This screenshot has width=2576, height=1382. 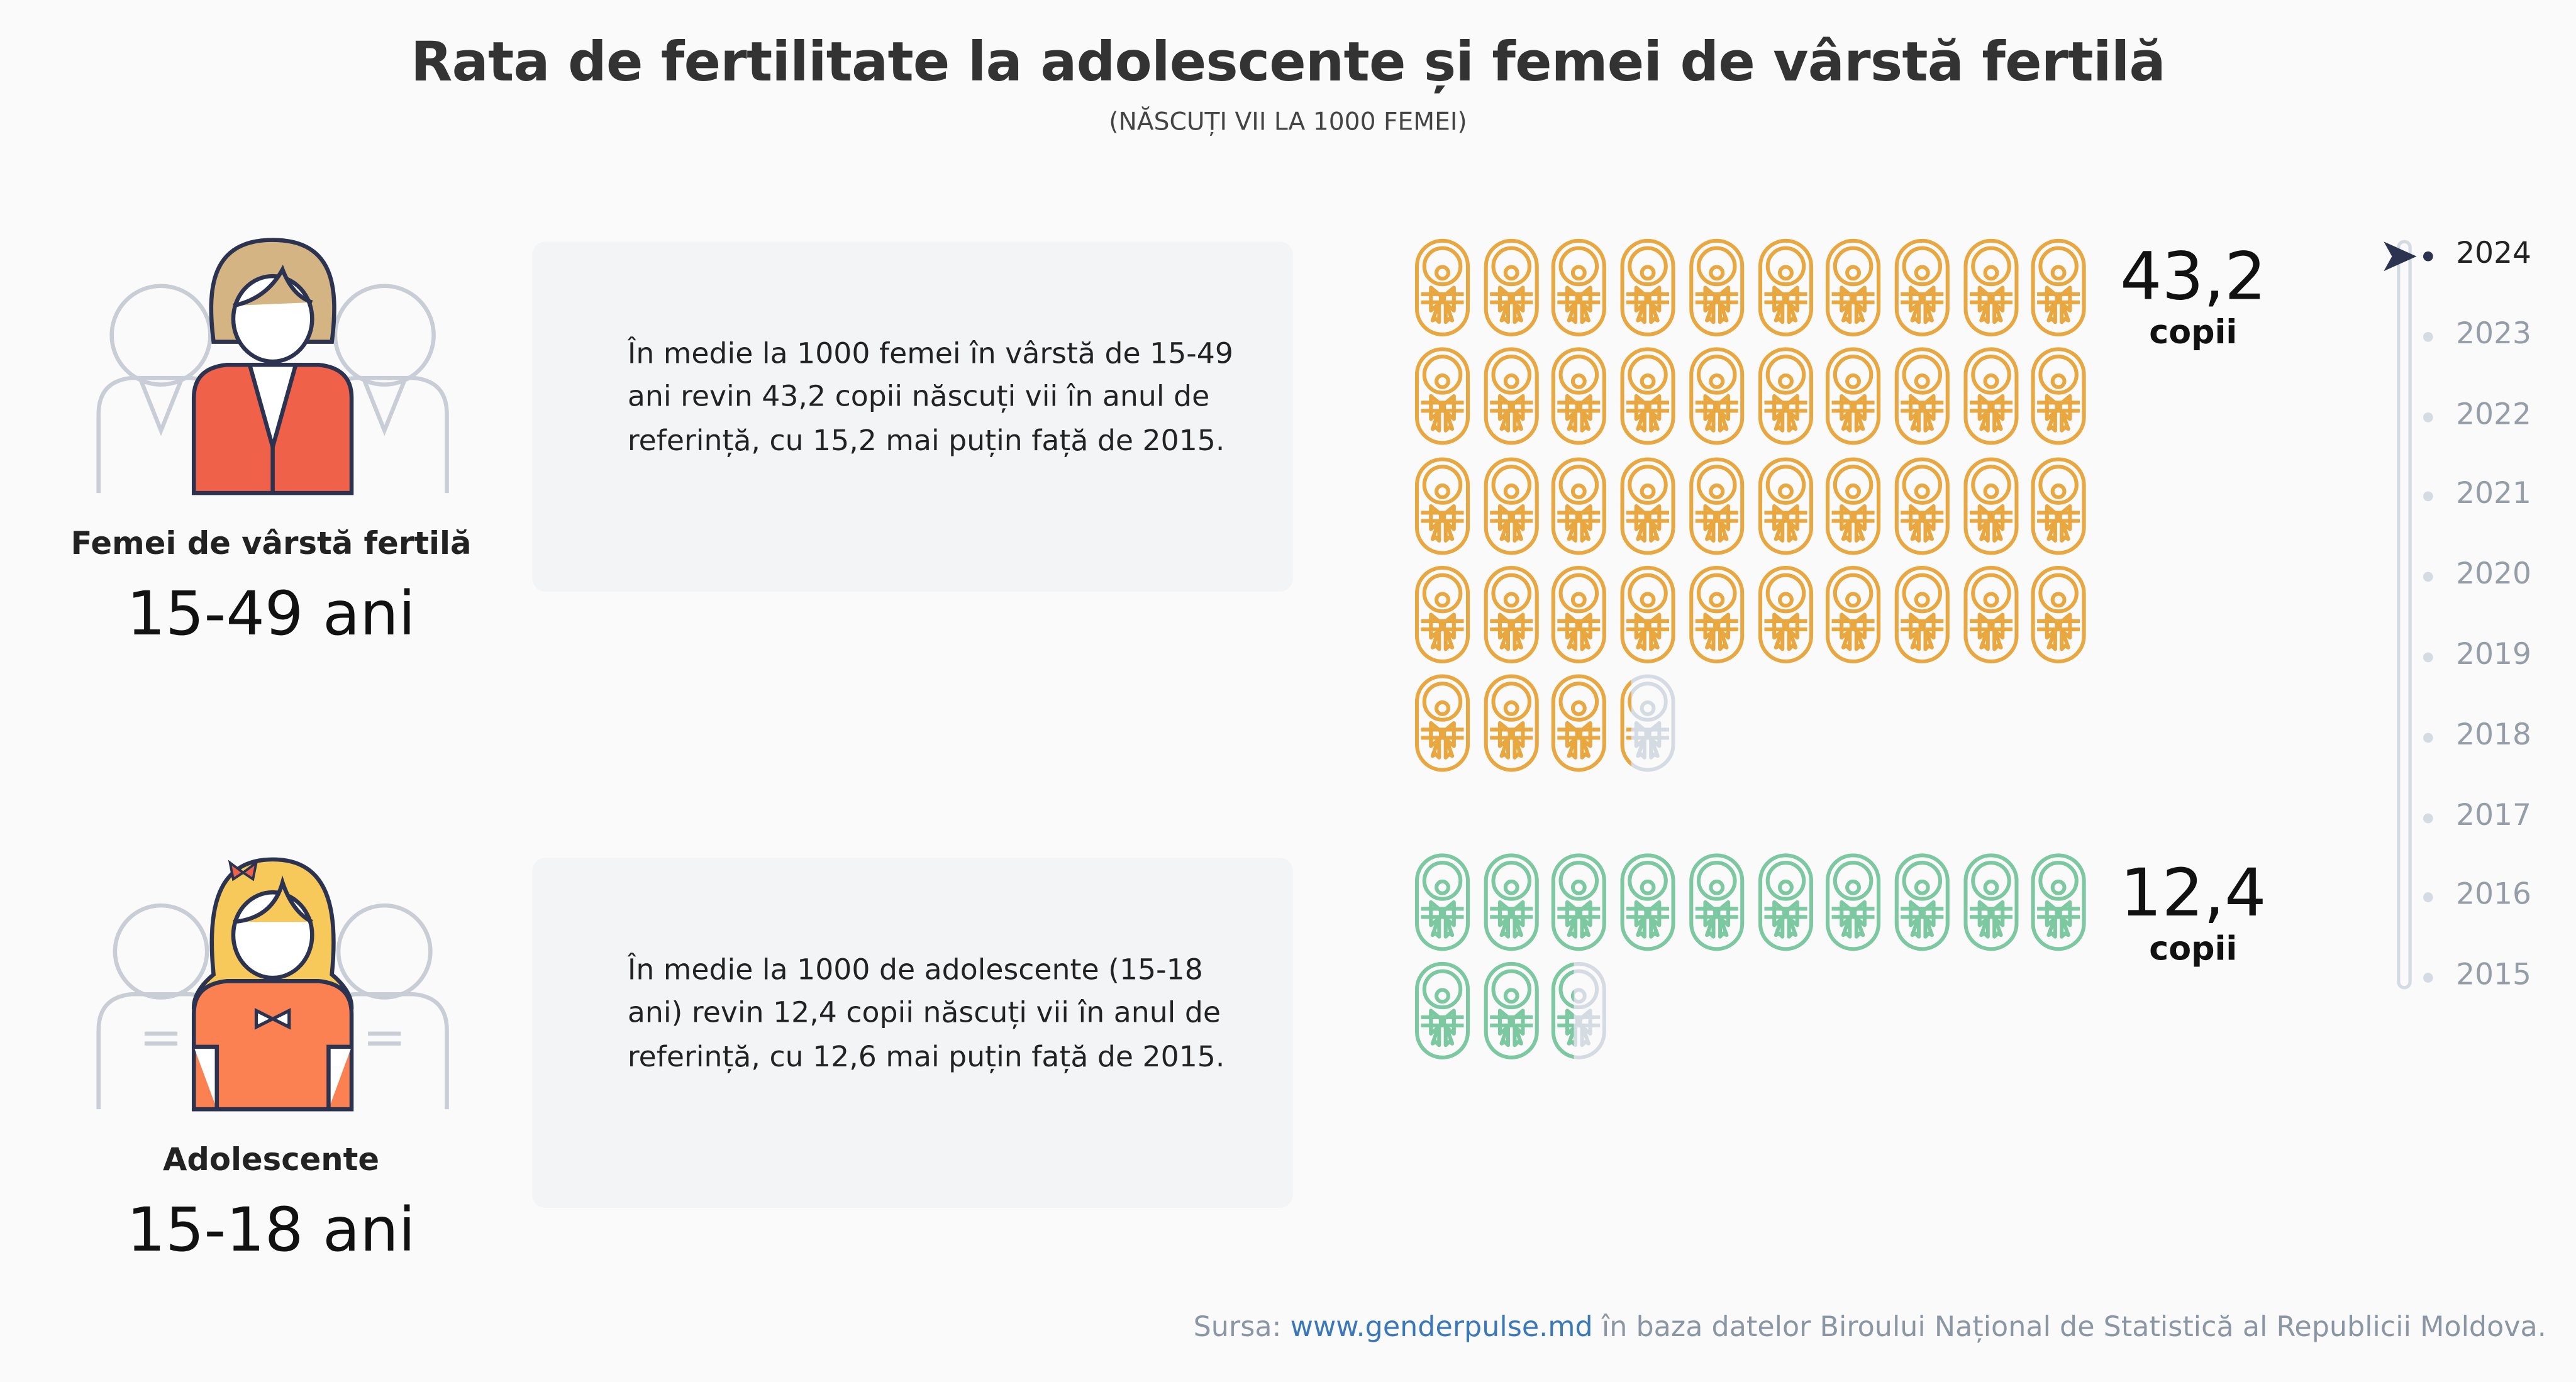 I want to click on timeline-year-2023: 2023, so click(x=2493, y=333).